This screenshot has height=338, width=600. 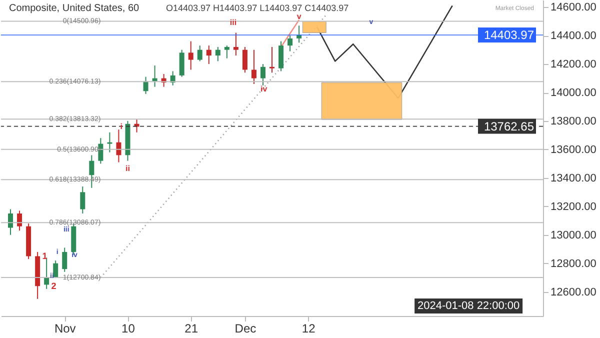 I want to click on ref-line-label: 13762.65, so click(x=509, y=126).